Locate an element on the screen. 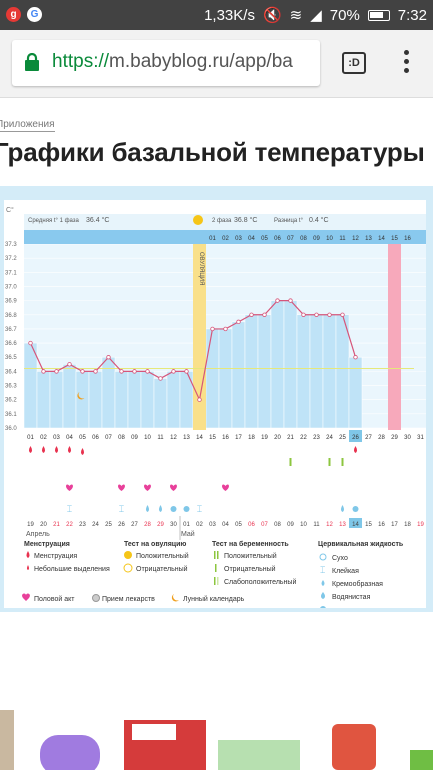  phase2-day-number: 09 is located at coordinates (316, 239).